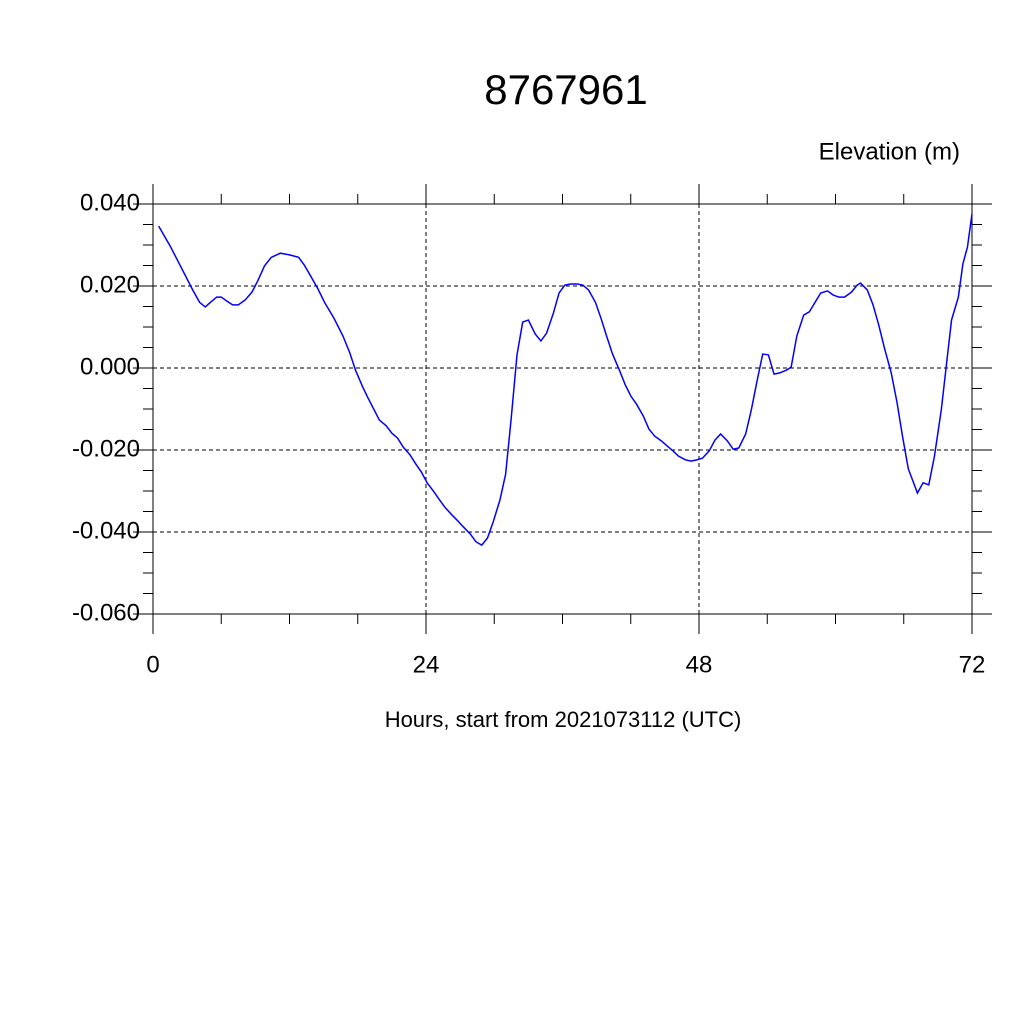 The height and width of the screenshot is (1024, 1024). I want to click on x-tick-label: 0, so click(152, 664).